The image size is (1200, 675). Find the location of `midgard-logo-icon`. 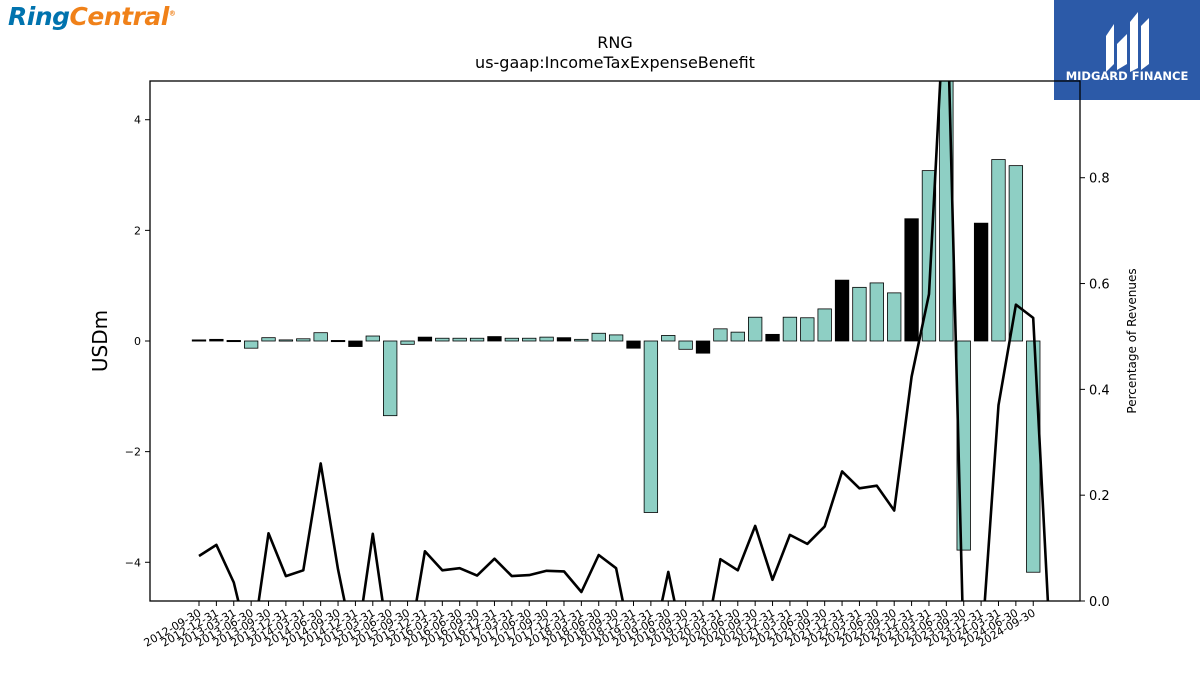

midgard-logo-icon is located at coordinates (1127, 42).